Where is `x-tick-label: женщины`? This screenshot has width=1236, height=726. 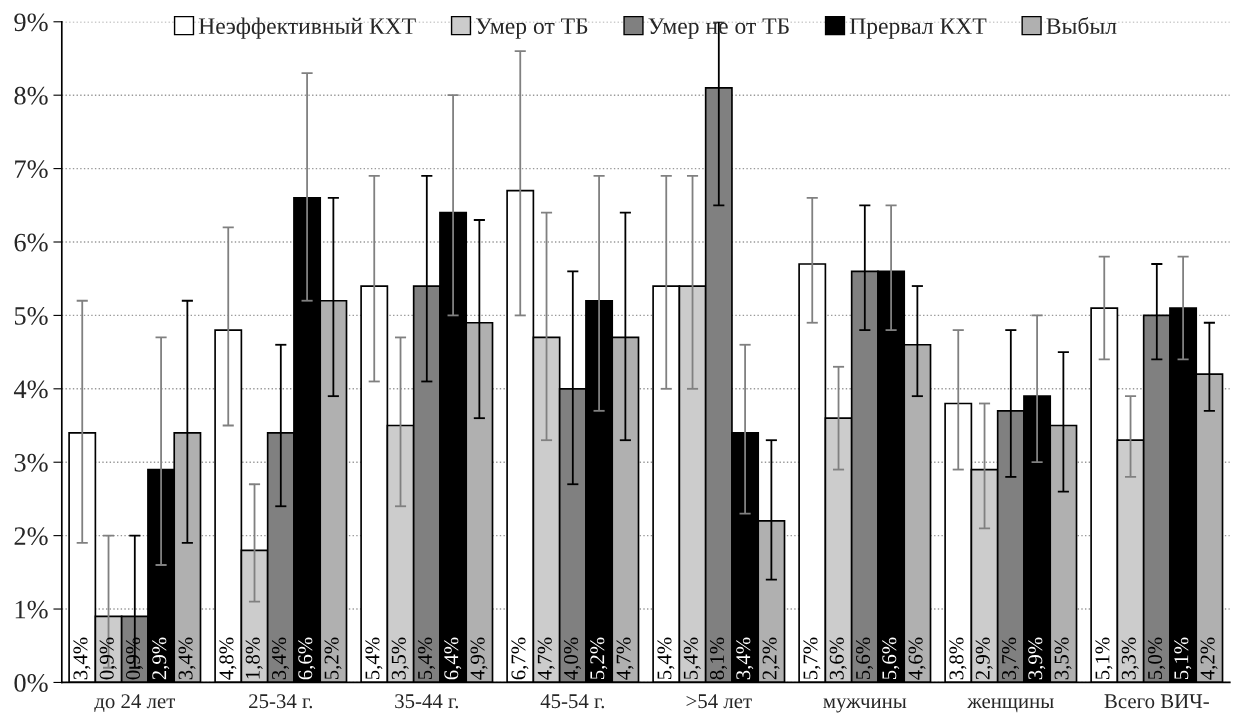 x-tick-label: женщины is located at coordinates (1010, 705).